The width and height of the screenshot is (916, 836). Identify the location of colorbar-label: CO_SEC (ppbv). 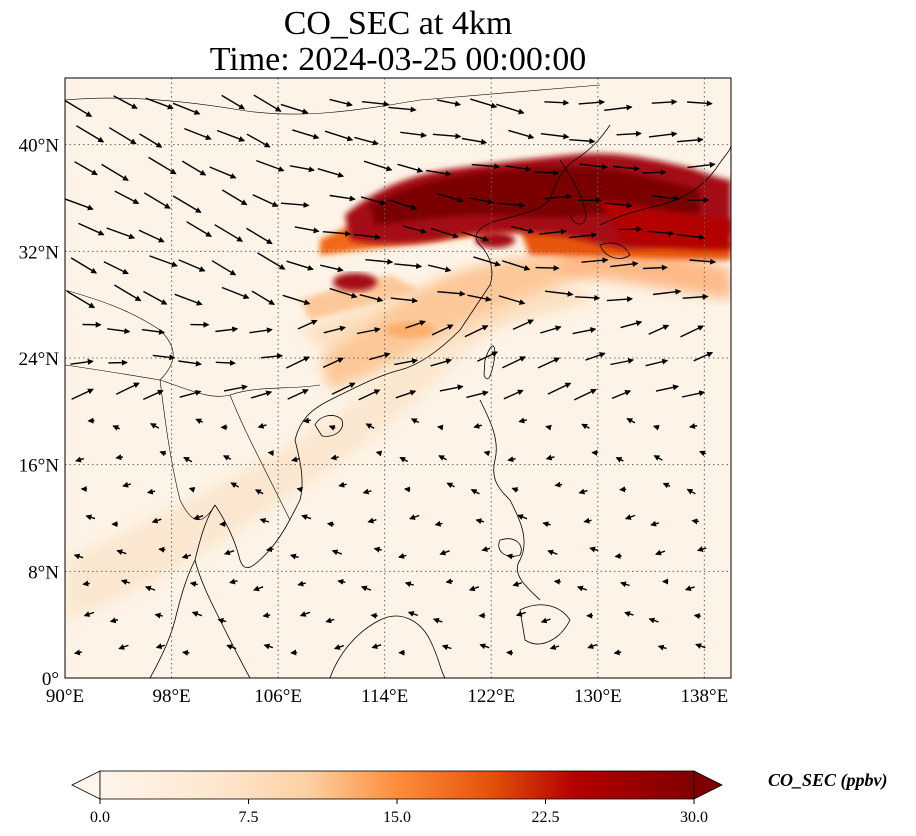
(828, 780).